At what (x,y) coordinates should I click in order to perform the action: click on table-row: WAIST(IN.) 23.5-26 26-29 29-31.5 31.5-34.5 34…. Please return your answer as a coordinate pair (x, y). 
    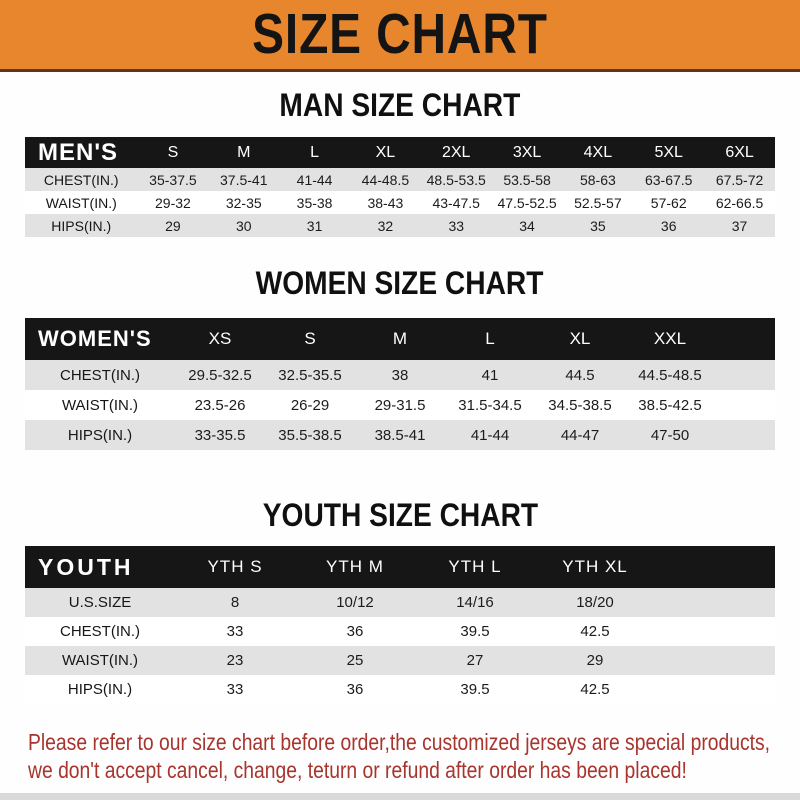
    Looking at the image, I should click on (400, 405).